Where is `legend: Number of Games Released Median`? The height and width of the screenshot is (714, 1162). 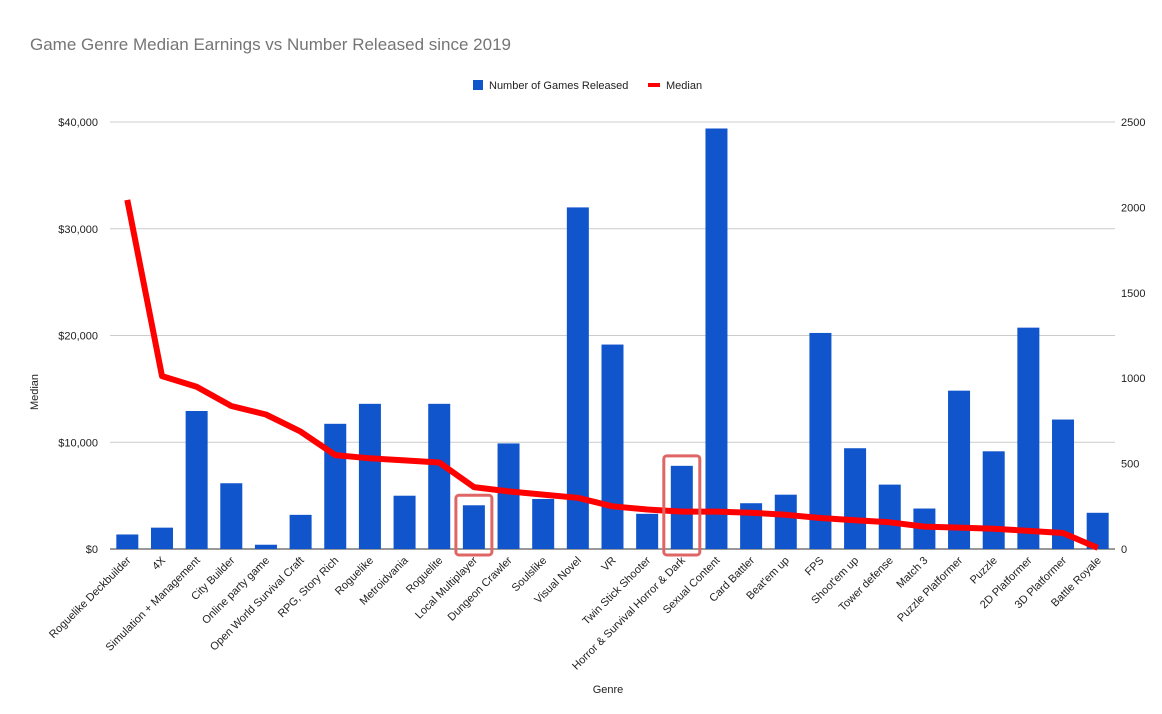
legend: Number of Games Released Median is located at coordinates (587, 86).